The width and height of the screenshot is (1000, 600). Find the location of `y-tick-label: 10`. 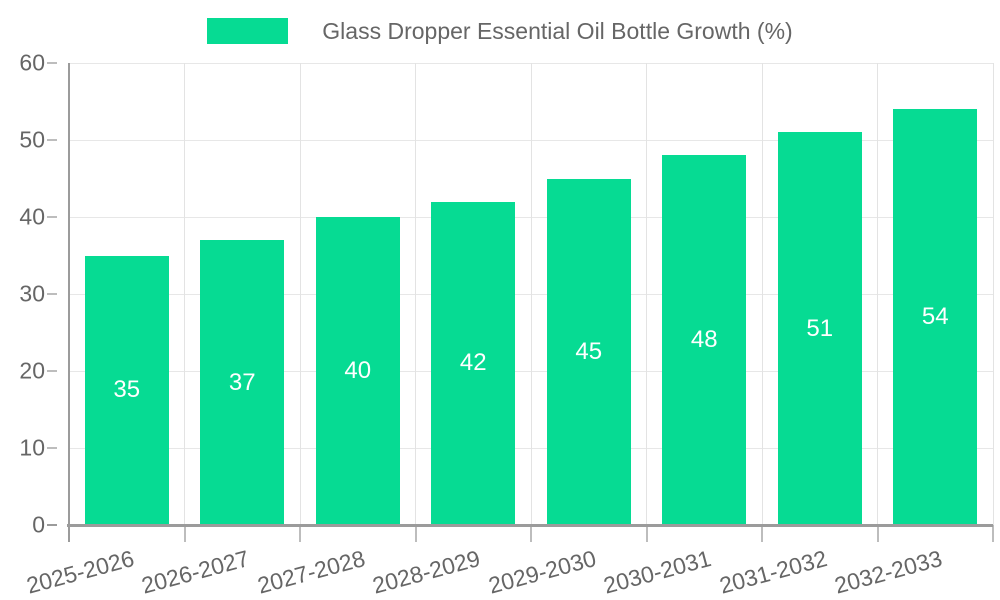

y-tick-label: 10 is located at coordinates (32, 447).